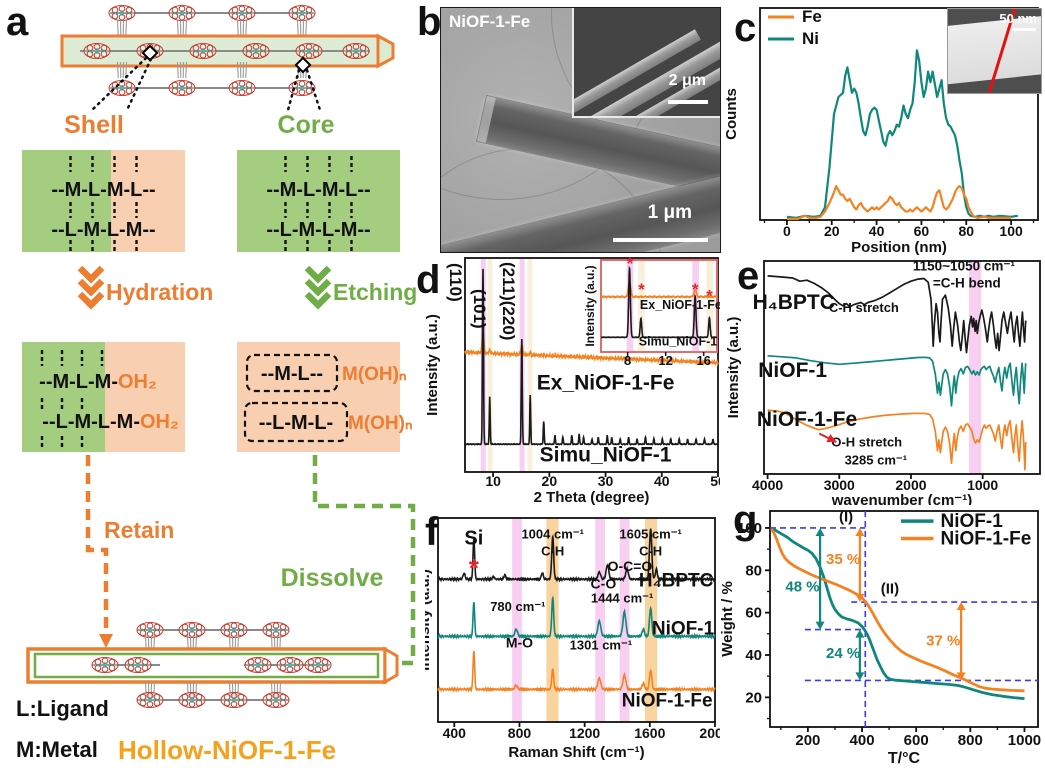 The image size is (1045, 768). What do you see at coordinates (227, 750) in the screenshot?
I see `product-label: Hollow-NiOF-1-Fe` at bounding box center [227, 750].